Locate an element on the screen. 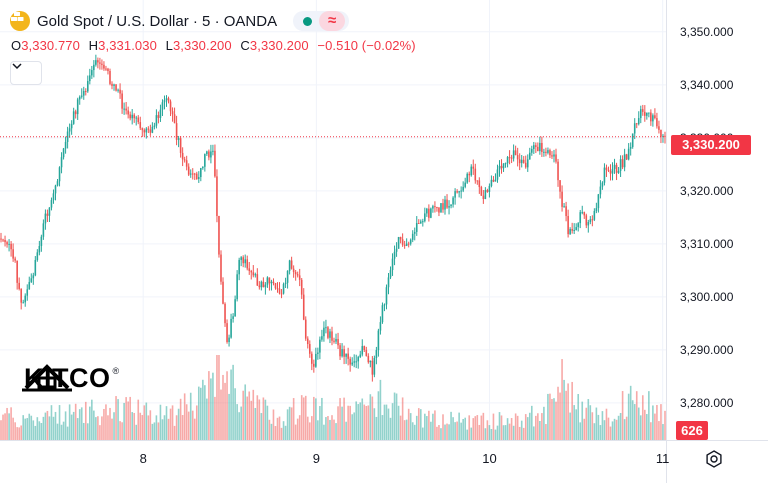 The width and height of the screenshot is (768, 483). collapse-legend-button is located at coordinates (26, 73).